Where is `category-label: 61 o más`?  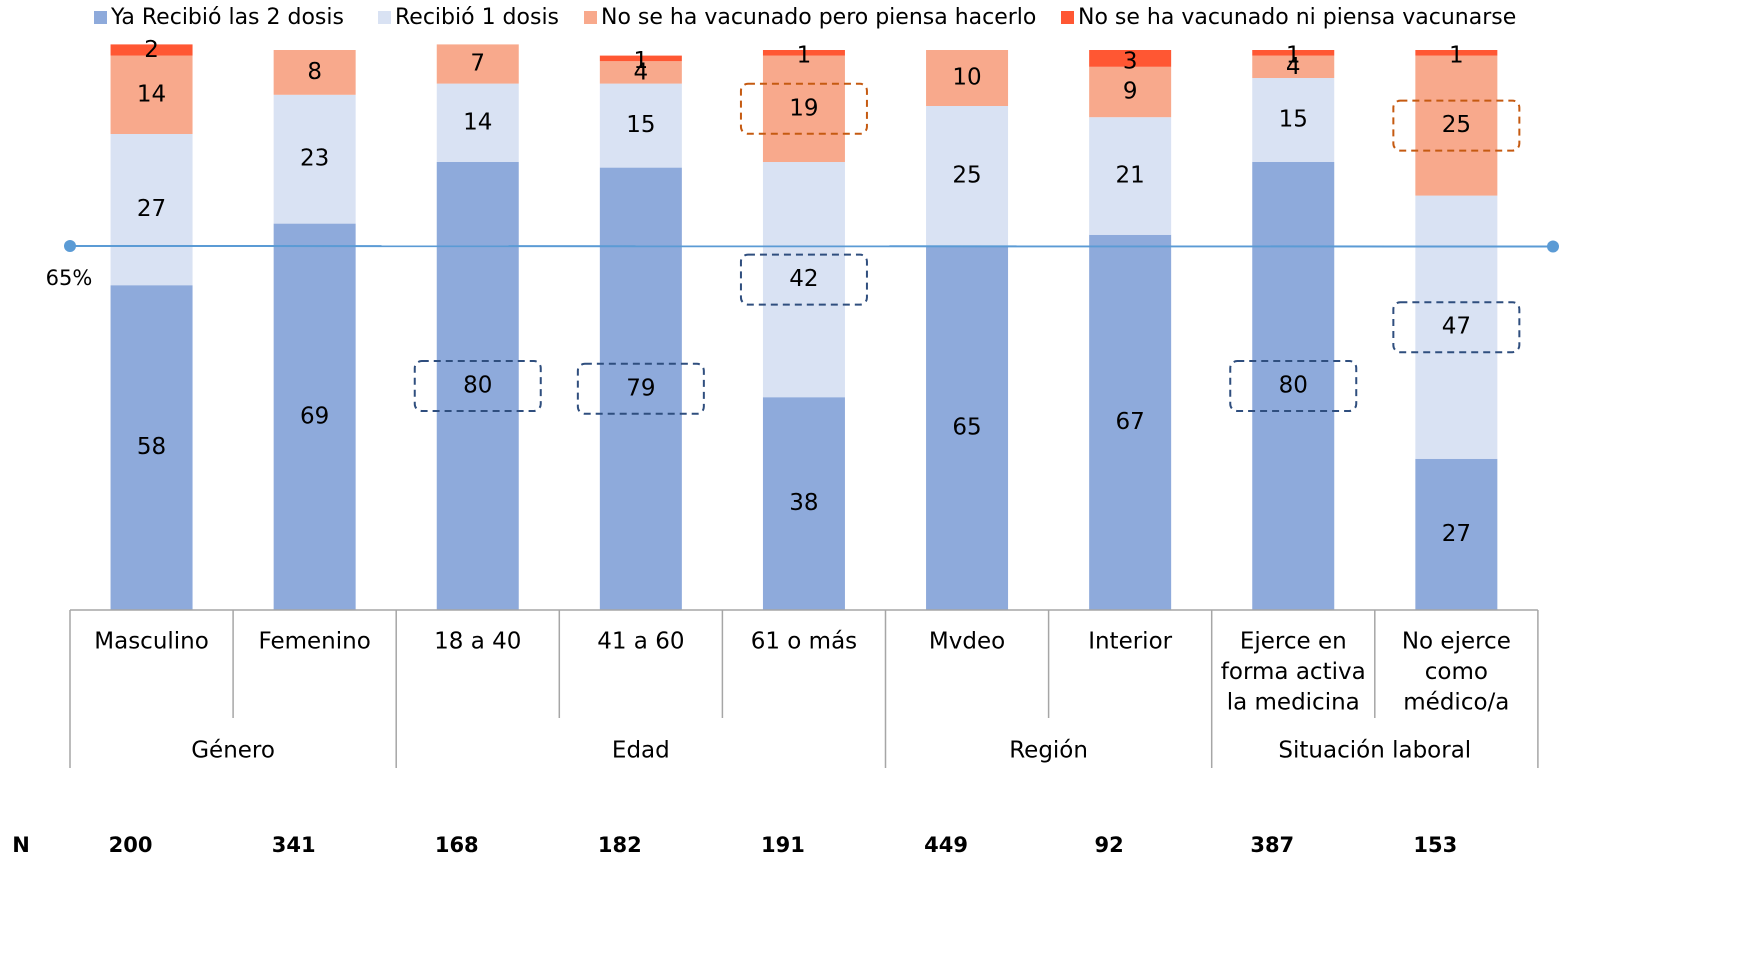
category-label: 61 o más is located at coordinates (804, 642).